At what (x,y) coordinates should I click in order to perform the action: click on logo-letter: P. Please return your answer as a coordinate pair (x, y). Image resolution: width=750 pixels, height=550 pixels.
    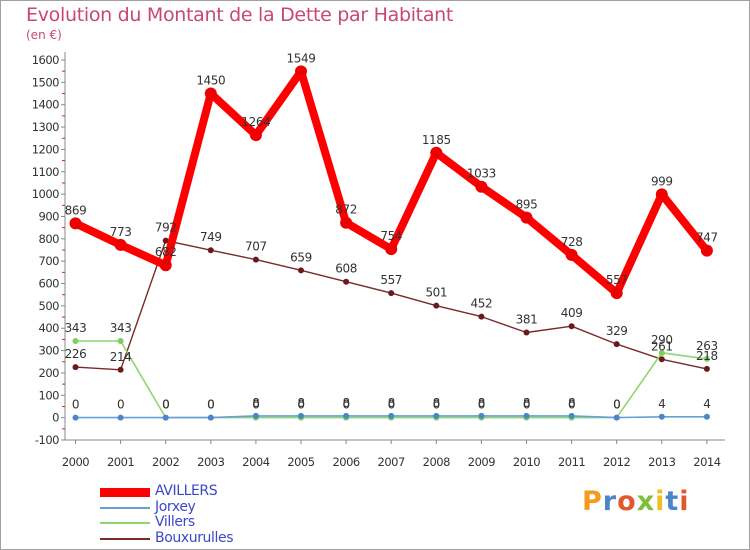
    Looking at the image, I should click on (592, 501).